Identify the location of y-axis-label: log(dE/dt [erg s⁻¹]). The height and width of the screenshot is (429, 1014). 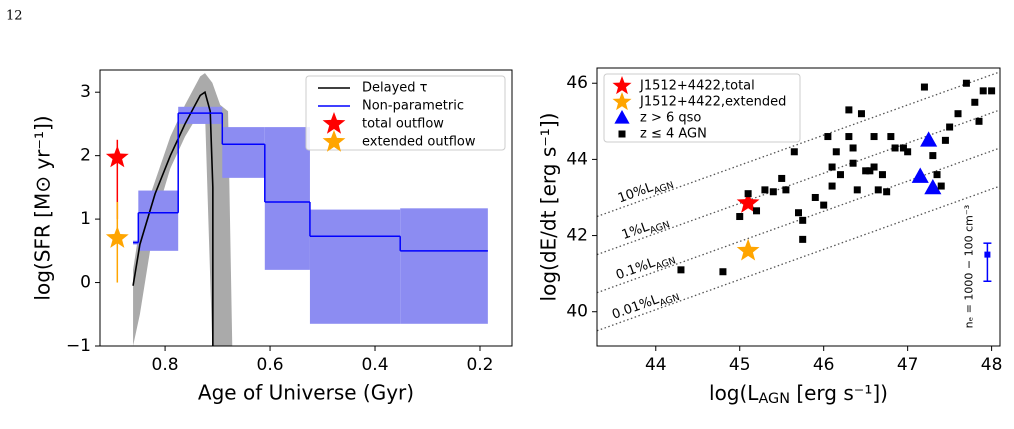
(549, 207).